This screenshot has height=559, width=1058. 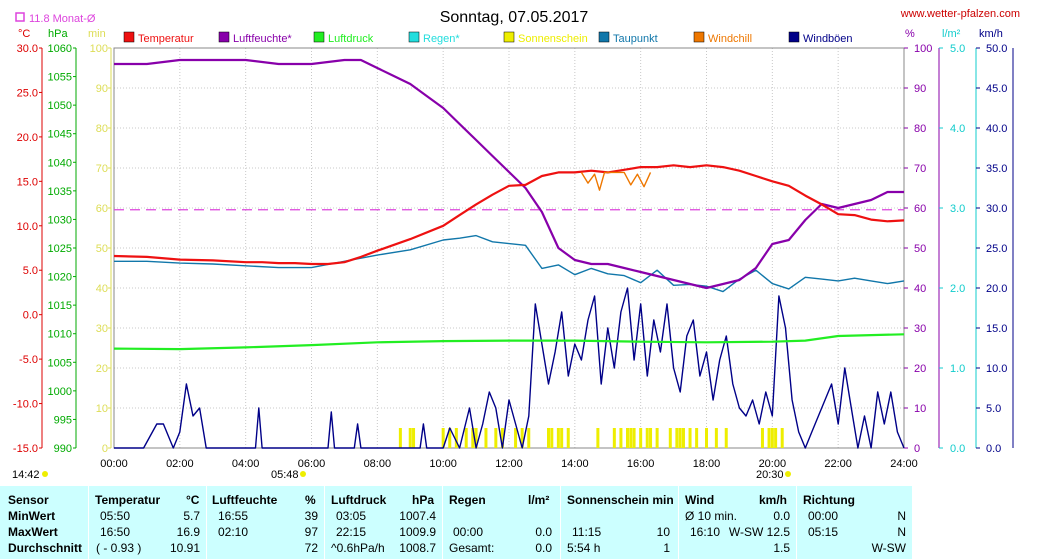 What do you see at coordinates (166, 39) in the screenshot?
I see `temperature-legend-label: Temperatur` at bounding box center [166, 39].